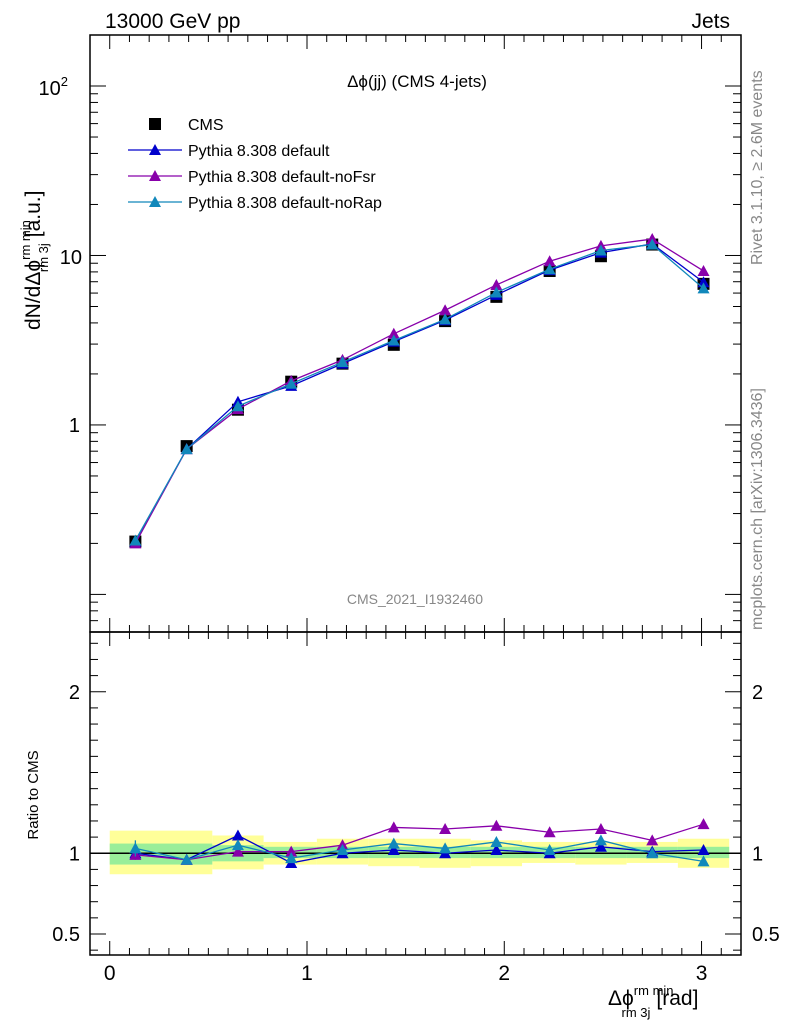 This screenshot has width=786, height=1024. Describe the element at coordinates (710, 21) in the screenshot. I see `header-right-label: Jets` at that location.